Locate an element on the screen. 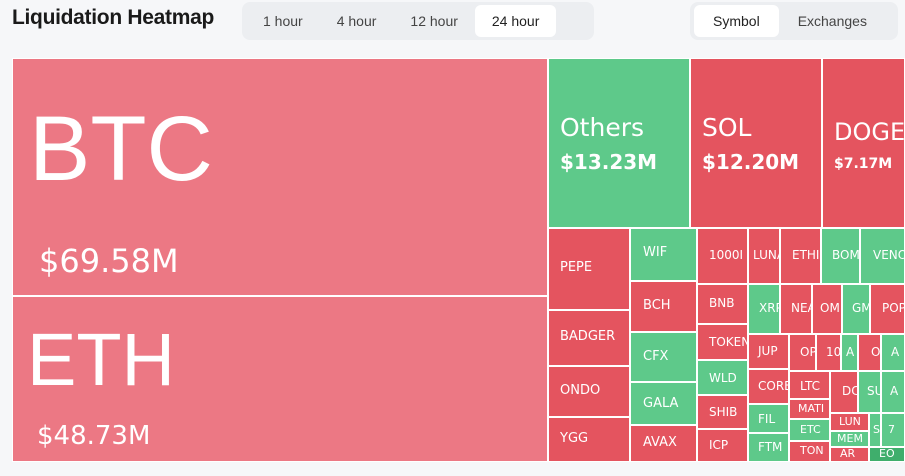 Image resolution: width=905 pixels, height=476 pixels. tile: NEA is located at coordinates (796, 309).